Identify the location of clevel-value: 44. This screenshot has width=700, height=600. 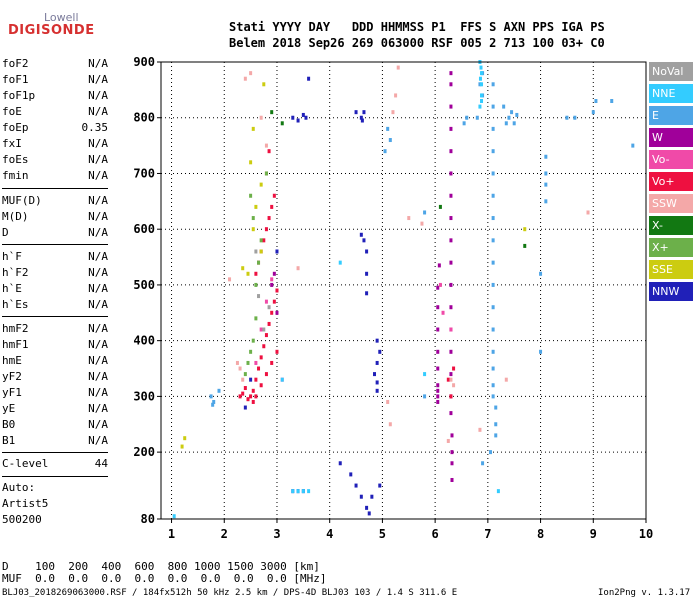
(101, 463).